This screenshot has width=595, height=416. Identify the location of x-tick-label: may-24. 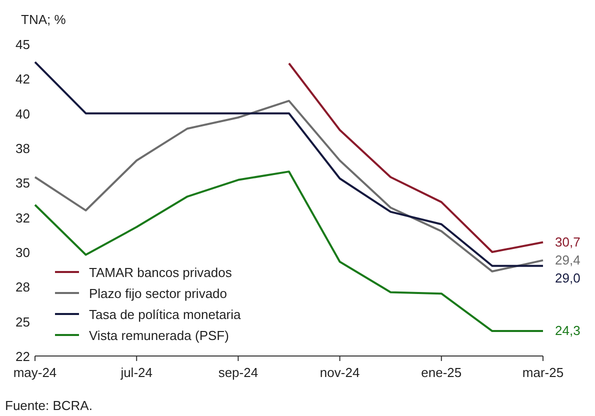
(35, 372).